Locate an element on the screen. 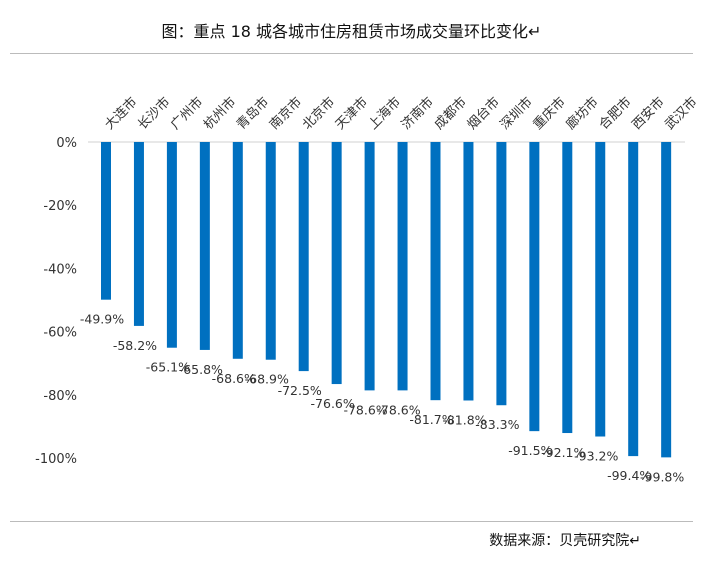  data-label: -58.2% is located at coordinates (135, 345).